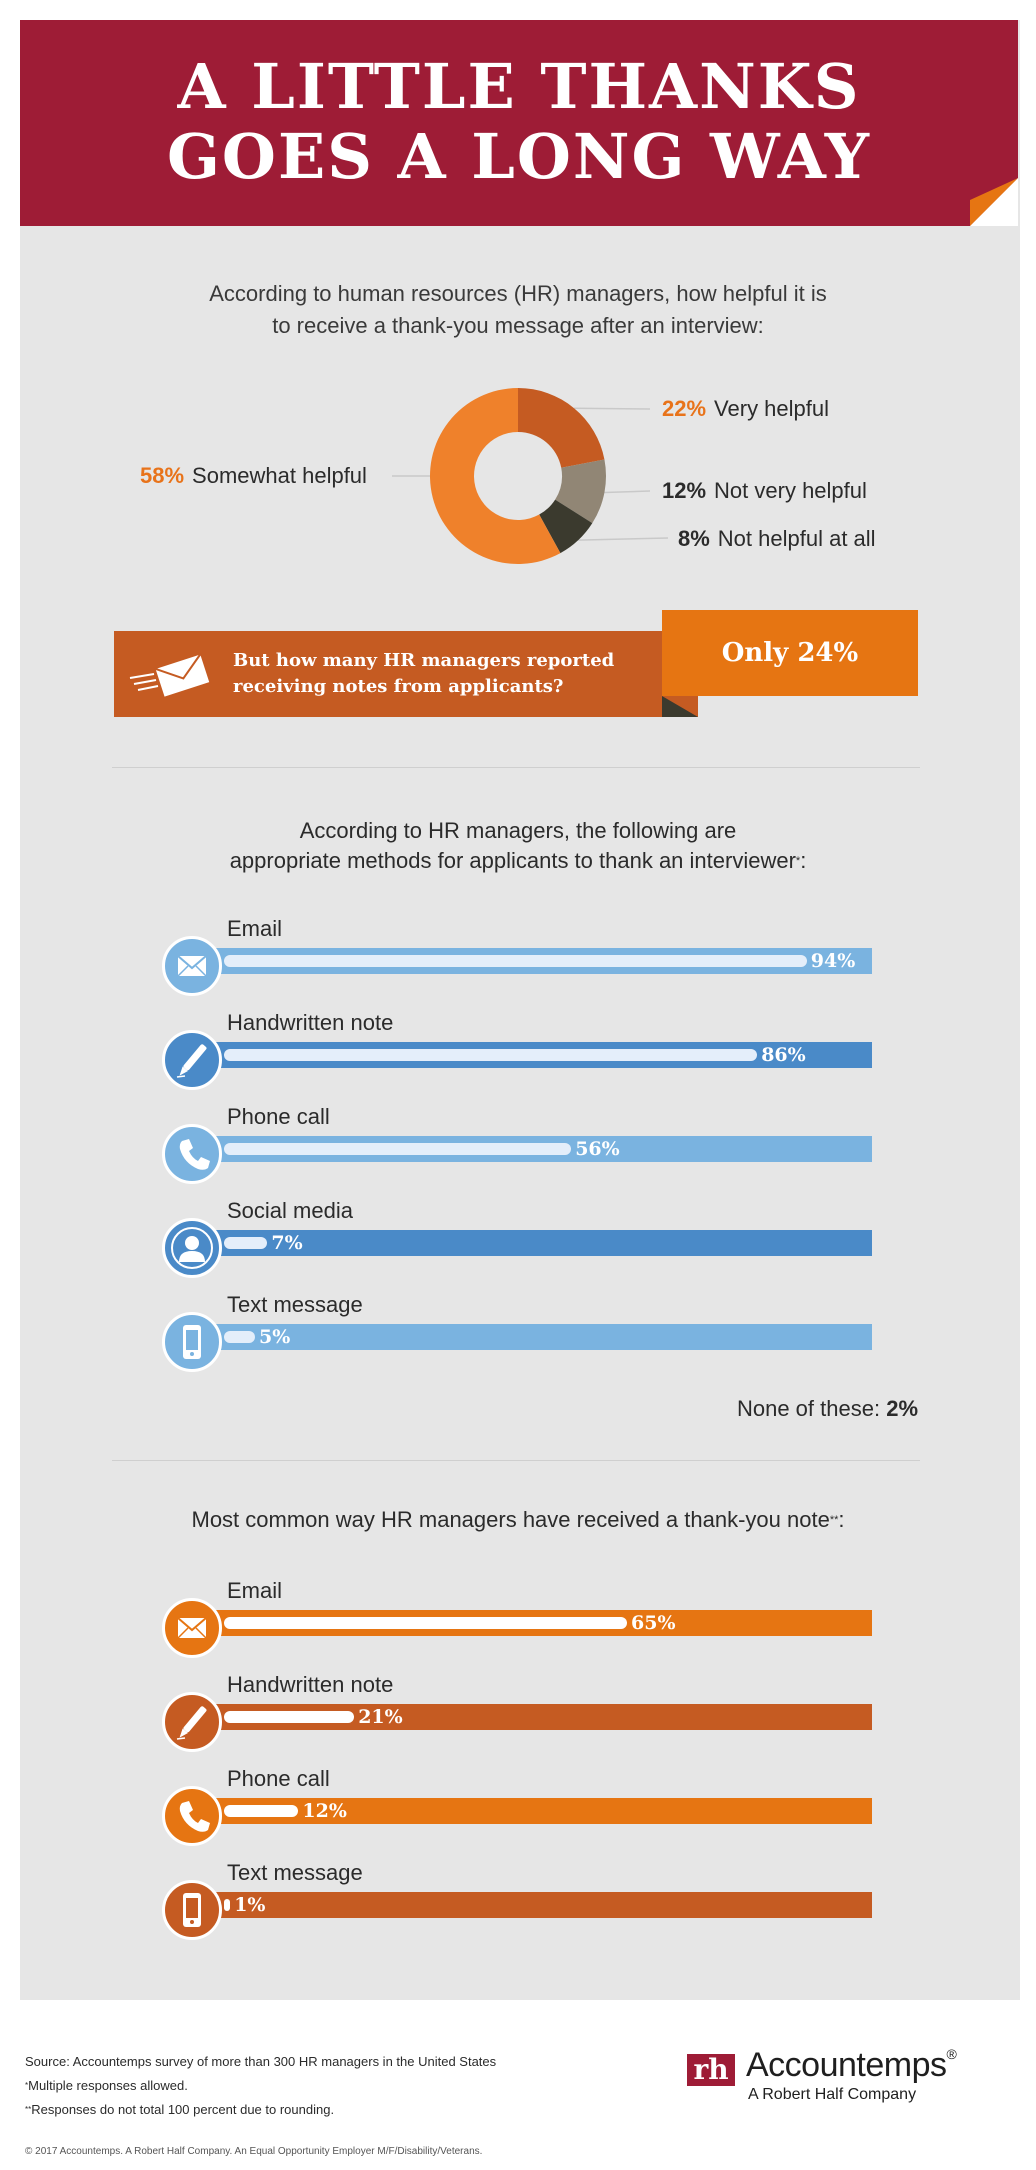 The width and height of the screenshot is (1036, 2170). What do you see at coordinates (246, 1243) in the screenshot?
I see `method-fill-social-media` at bounding box center [246, 1243].